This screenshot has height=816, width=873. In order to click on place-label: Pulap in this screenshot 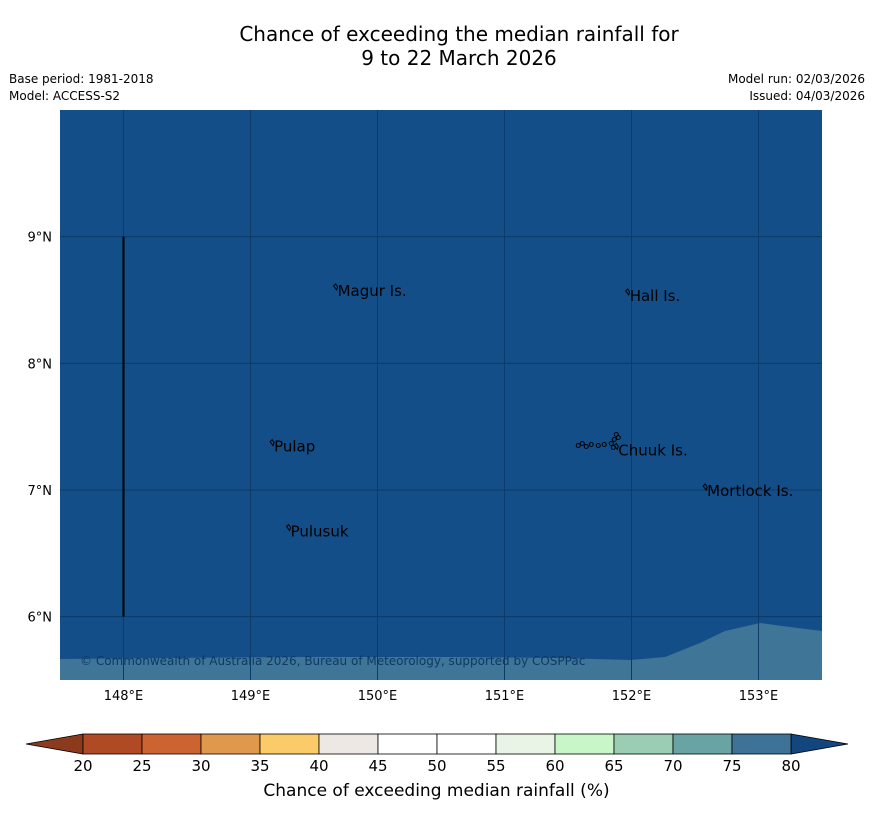, I will do `click(294, 447)`.